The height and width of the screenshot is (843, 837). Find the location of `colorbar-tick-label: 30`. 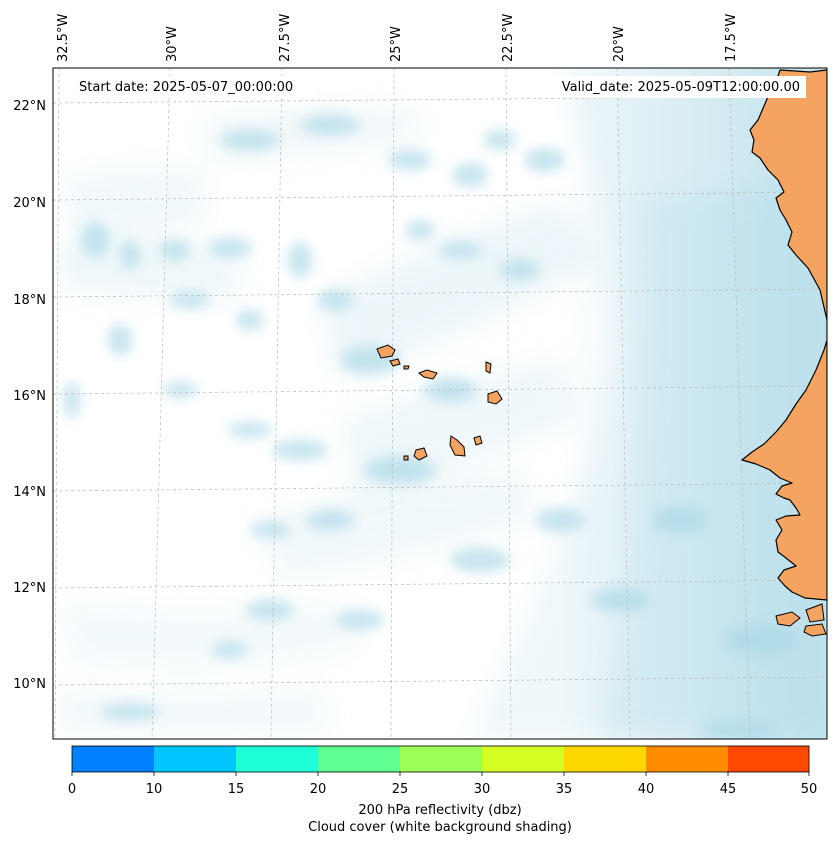

colorbar-tick-label: 30 is located at coordinates (482, 789).